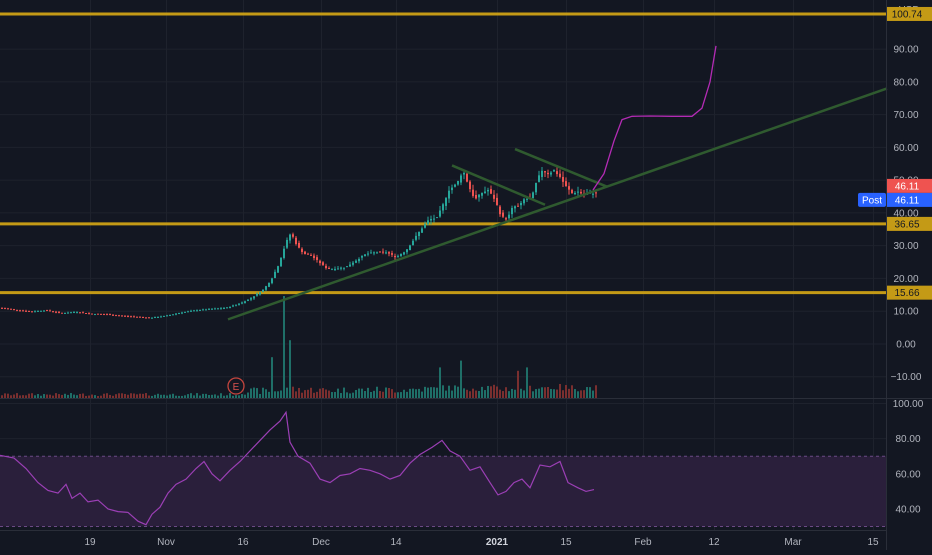 The width and height of the screenshot is (932, 555). I want to click on time-tick-label: Nov, so click(166, 542).